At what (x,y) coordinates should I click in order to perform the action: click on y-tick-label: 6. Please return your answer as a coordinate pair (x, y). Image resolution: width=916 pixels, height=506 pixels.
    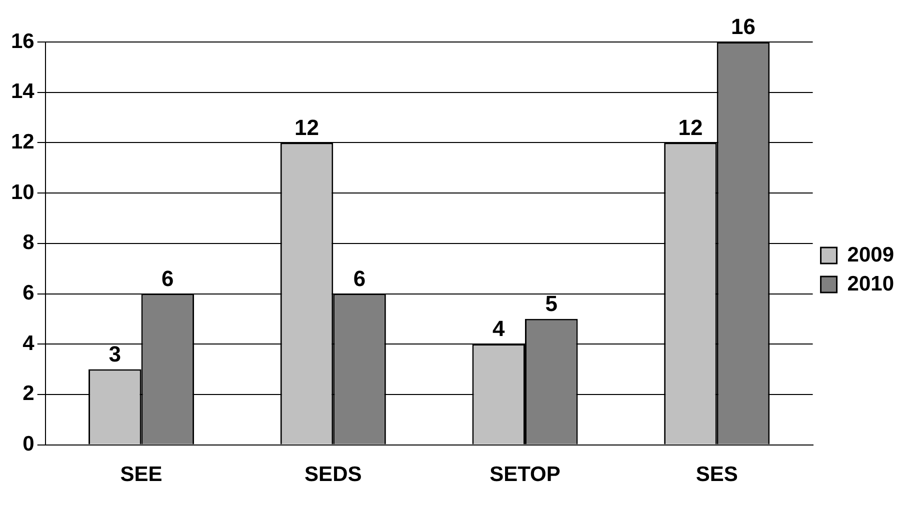
    Looking at the image, I should click on (28, 293).